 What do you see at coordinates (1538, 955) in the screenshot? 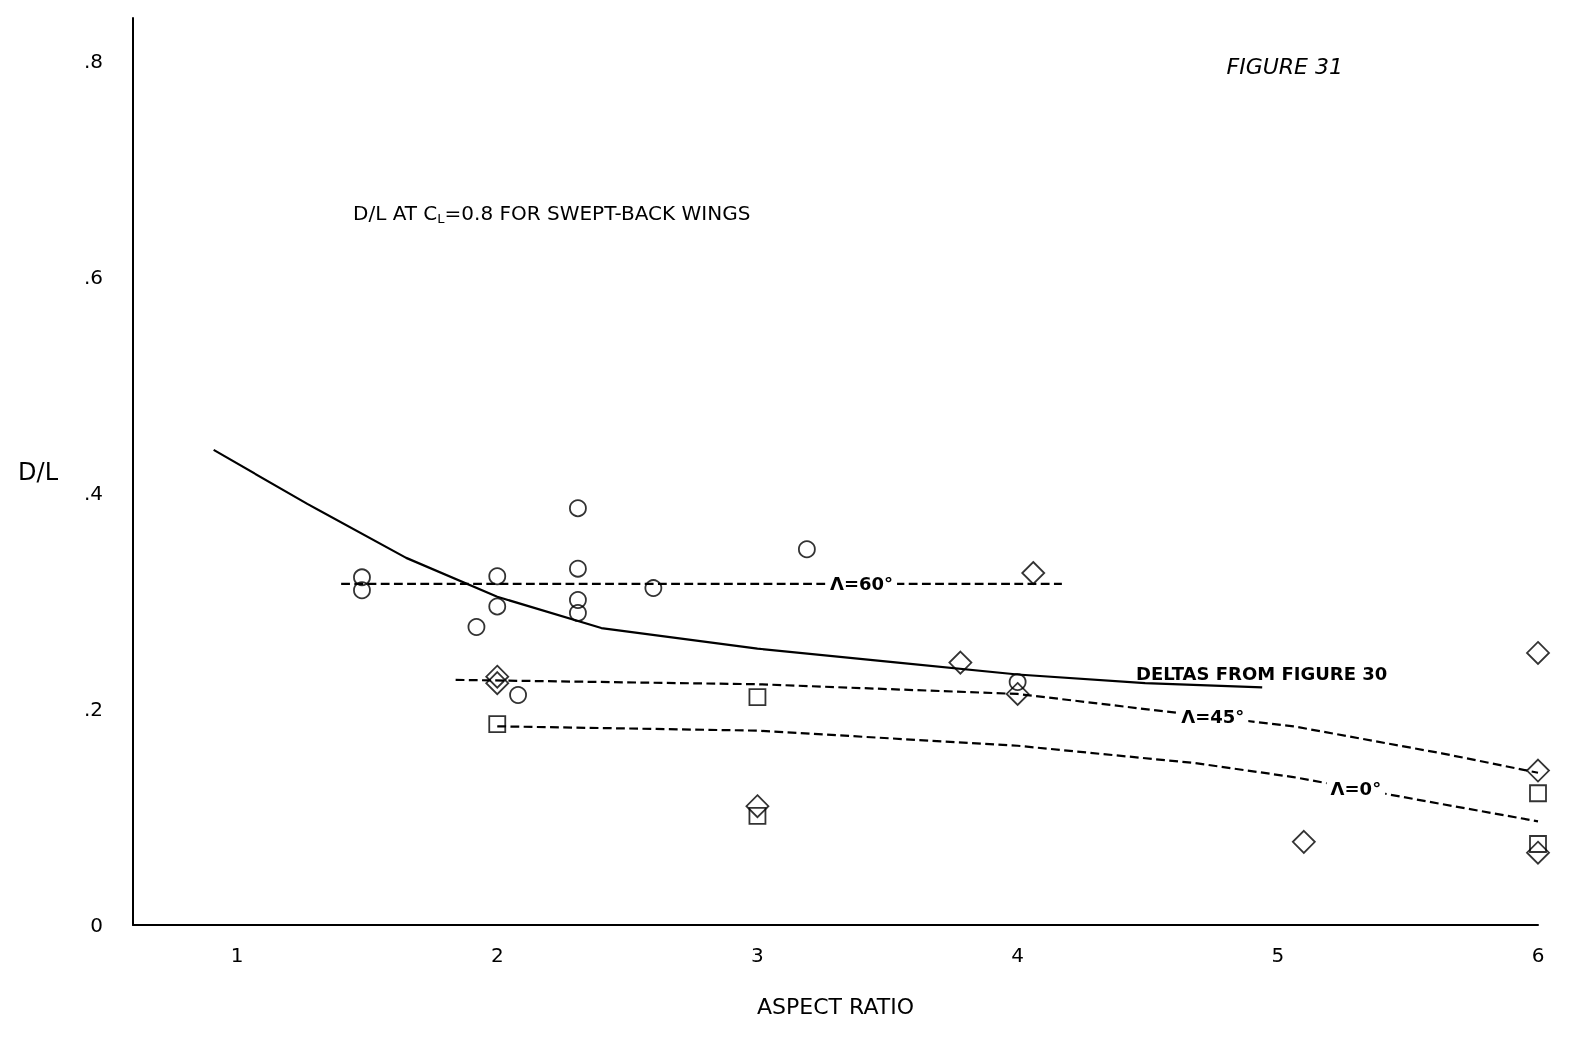
I see `x-tick-label: 6` at bounding box center [1538, 955].